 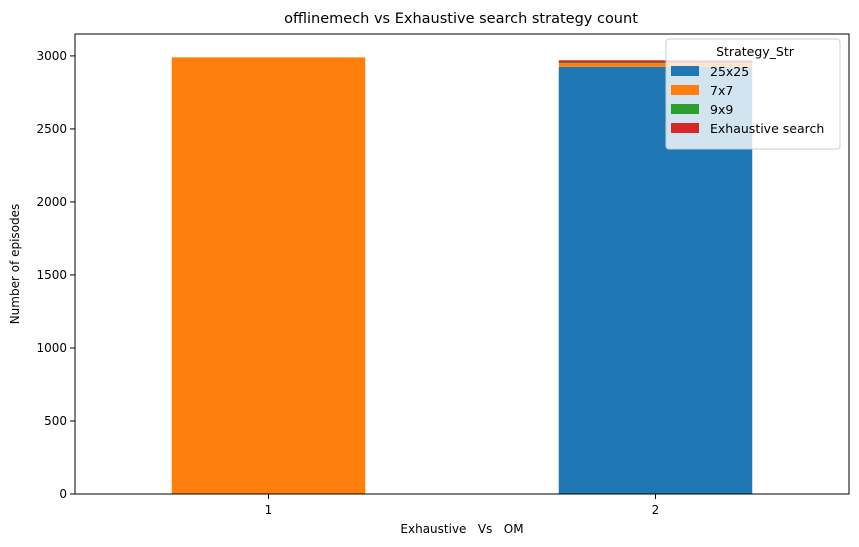 What do you see at coordinates (721, 109) in the screenshot?
I see `legend-label: 9x9` at bounding box center [721, 109].